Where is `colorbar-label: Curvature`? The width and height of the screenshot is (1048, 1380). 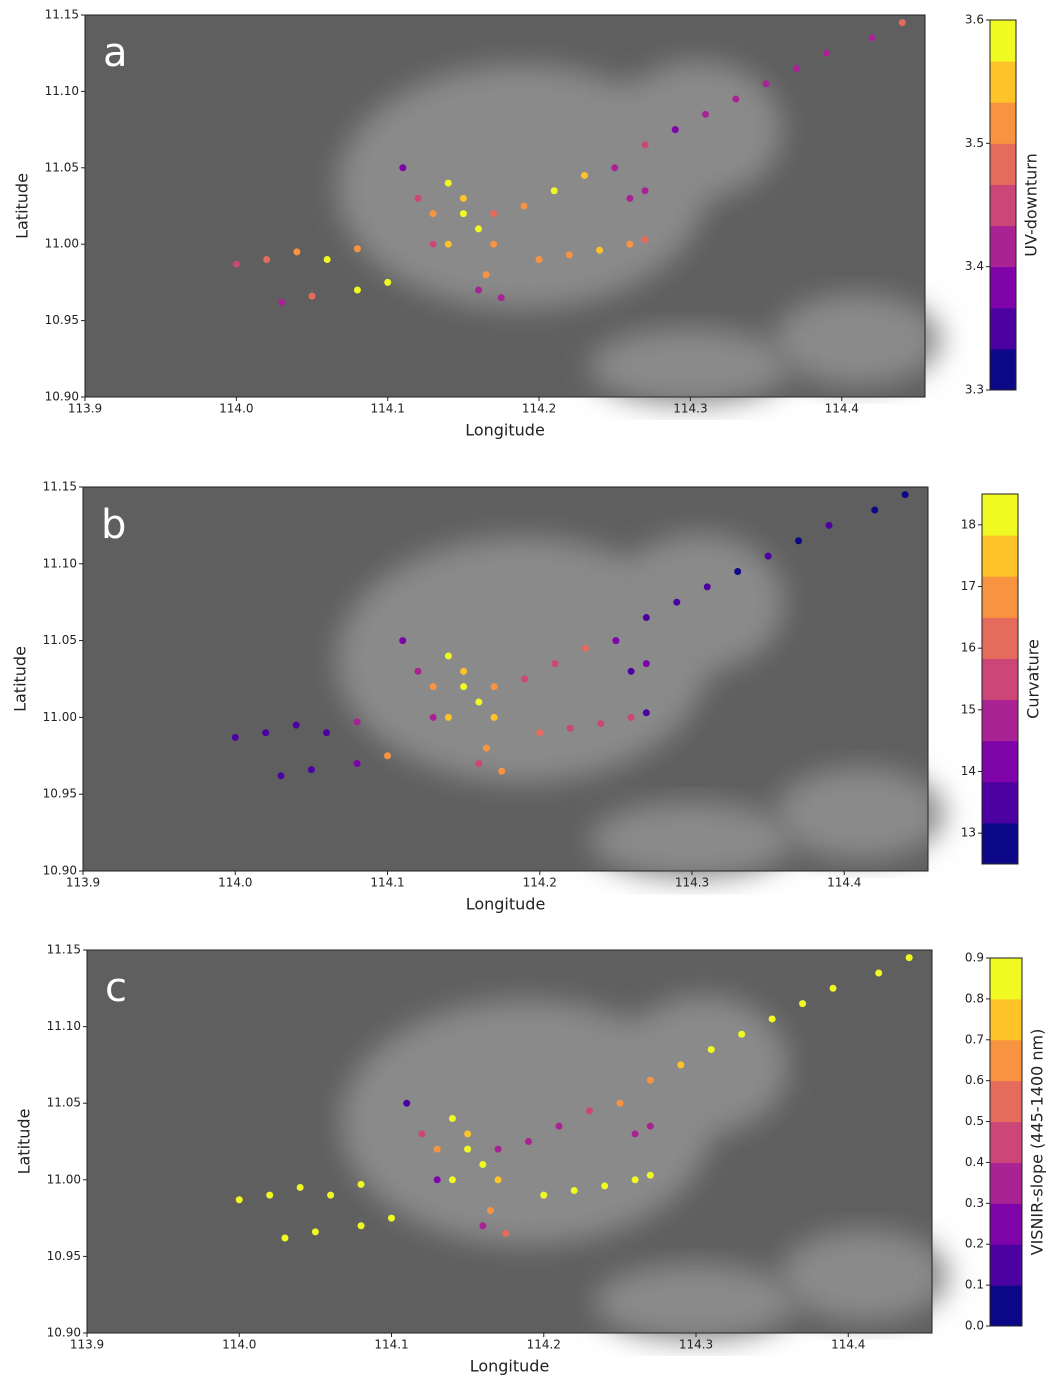
colorbar-label: Curvature is located at coordinates (1033, 679).